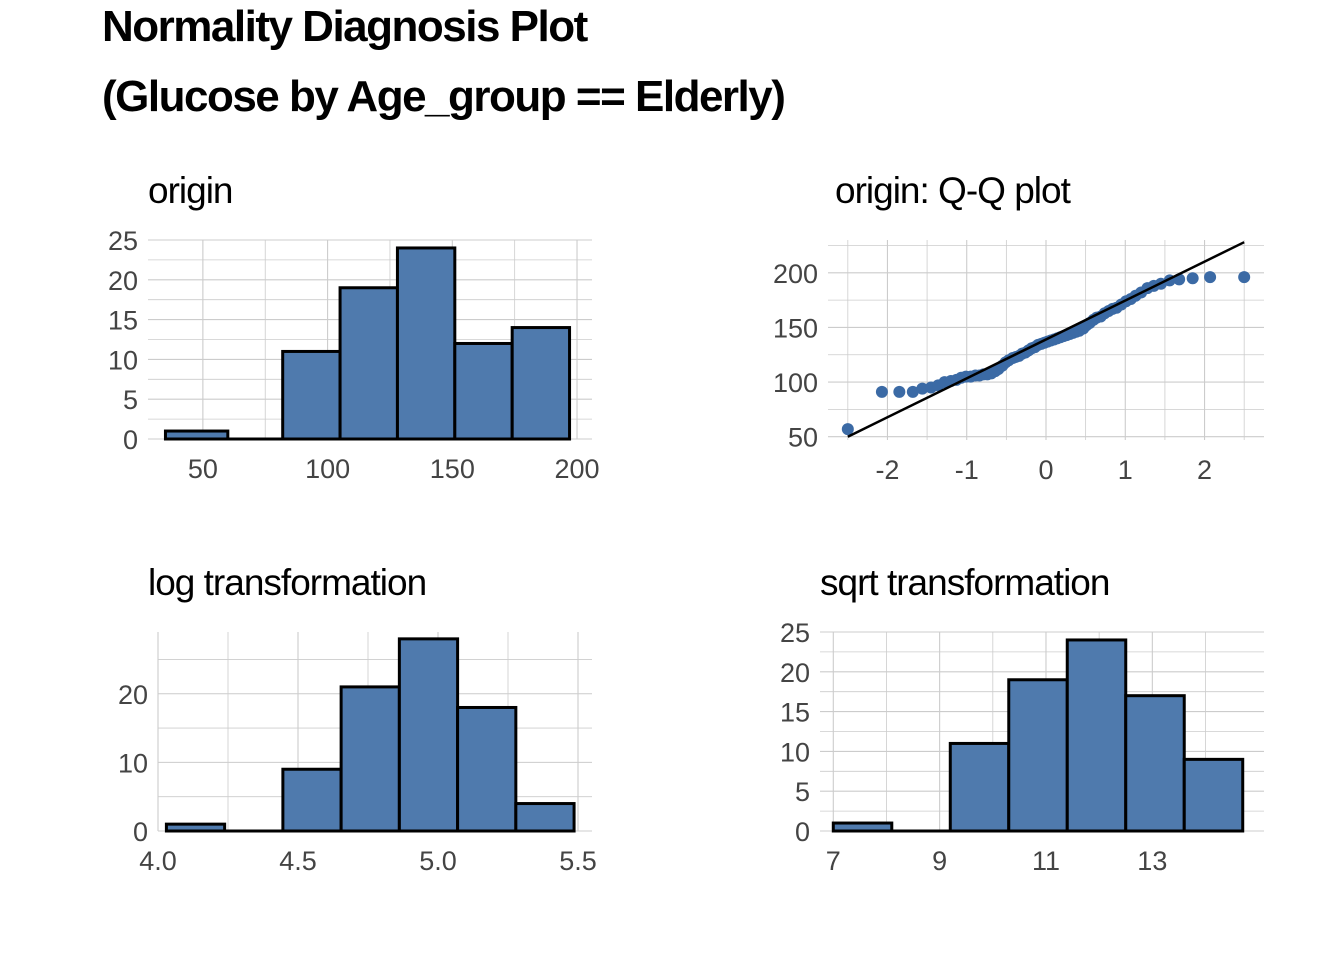 The width and height of the screenshot is (1344, 960). I want to click on x-tick-label: 4.0, so click(158, 861).